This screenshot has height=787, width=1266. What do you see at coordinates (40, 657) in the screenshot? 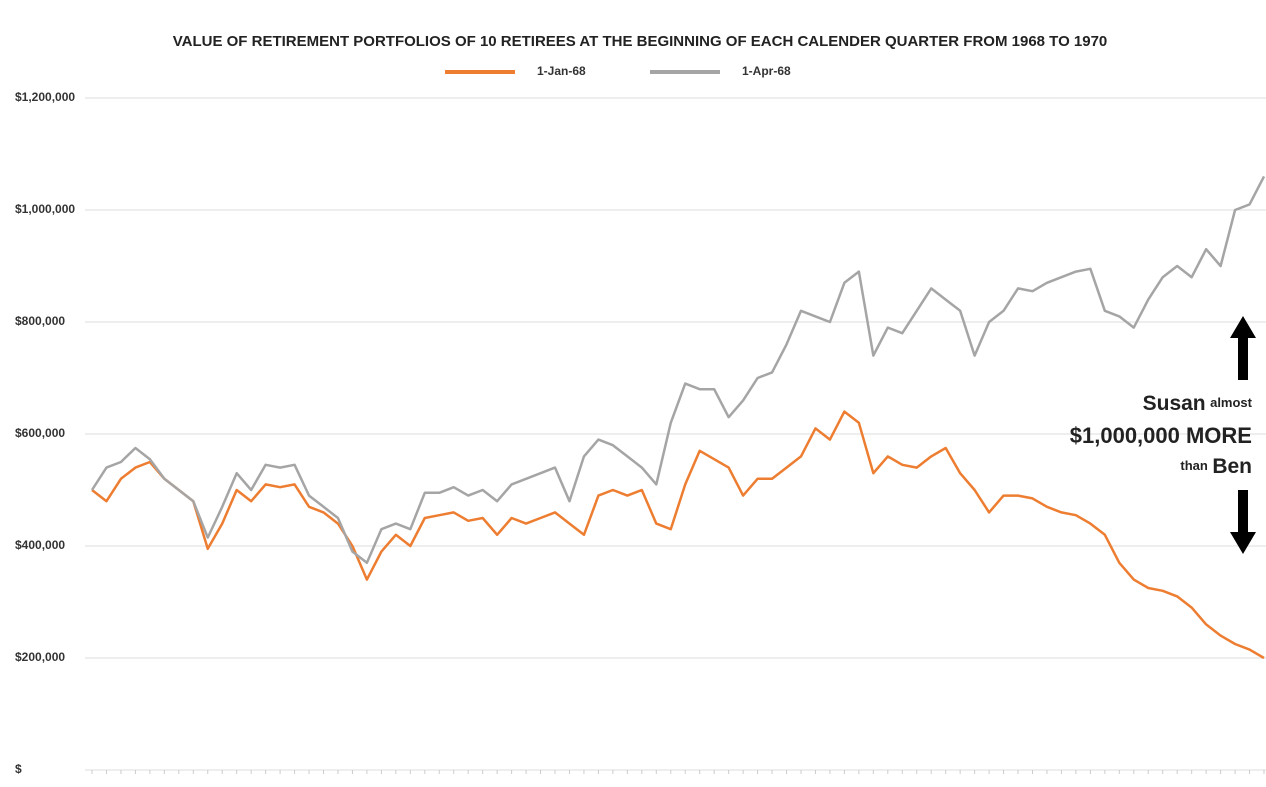
I see `y-tick-label: $200,000` at bounding box center [40, 657].